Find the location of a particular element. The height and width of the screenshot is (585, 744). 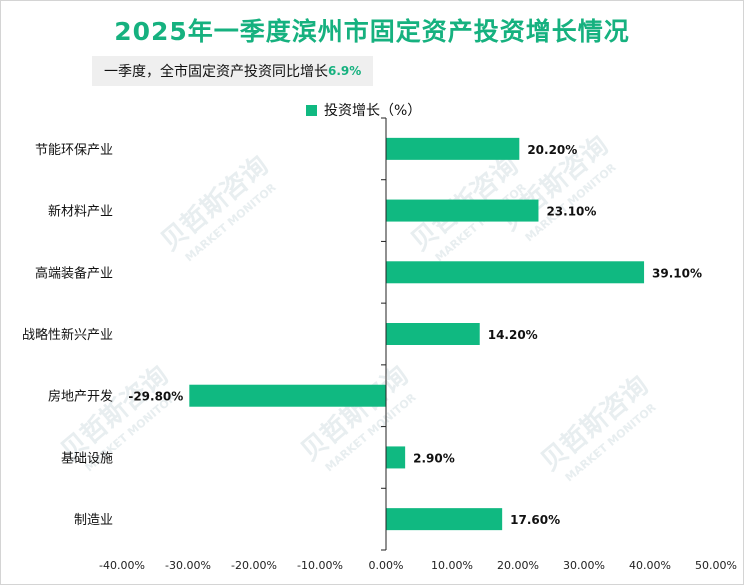

x-tick-label-9: 50.00% is located at coordinates (716, 565).